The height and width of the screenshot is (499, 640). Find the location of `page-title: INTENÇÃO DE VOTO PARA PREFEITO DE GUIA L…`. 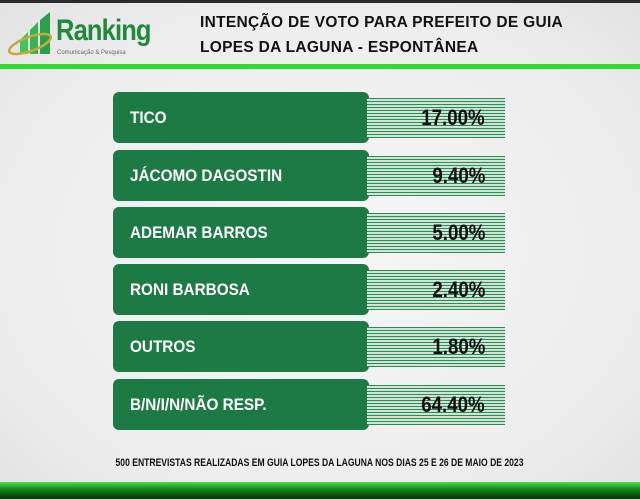

page-title: INTENÇÃO DE VOTO PARA PREFEITO DE GUIA L… is located at coordinates (381, 35).